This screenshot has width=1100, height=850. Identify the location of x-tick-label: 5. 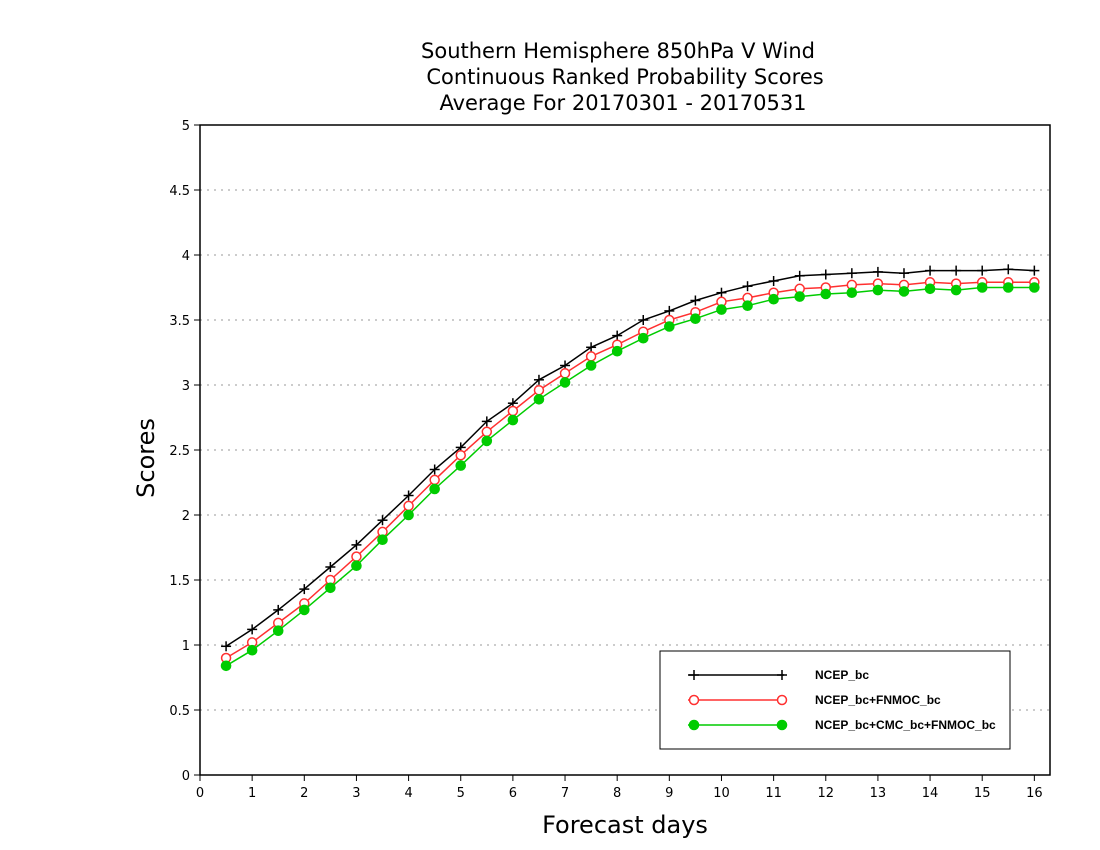
(461, 793).